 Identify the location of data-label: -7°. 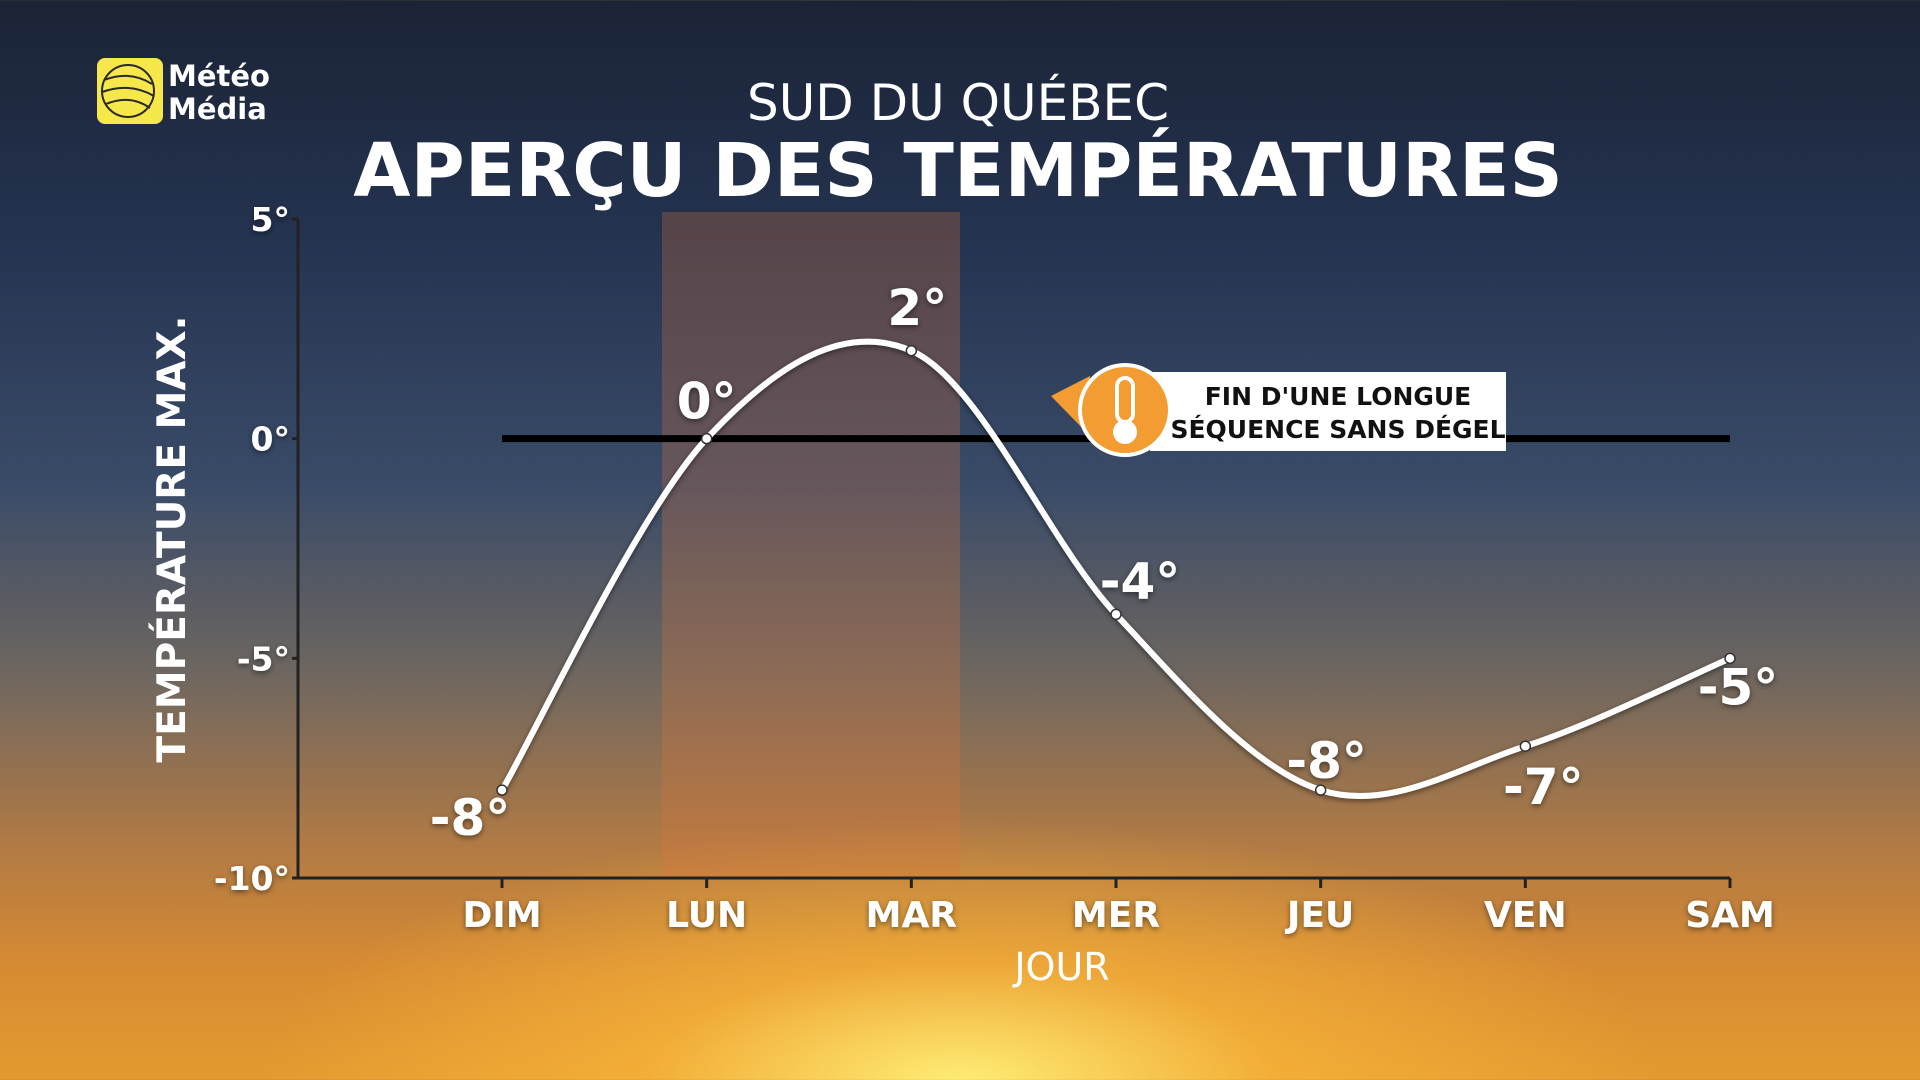
(1543, 787).